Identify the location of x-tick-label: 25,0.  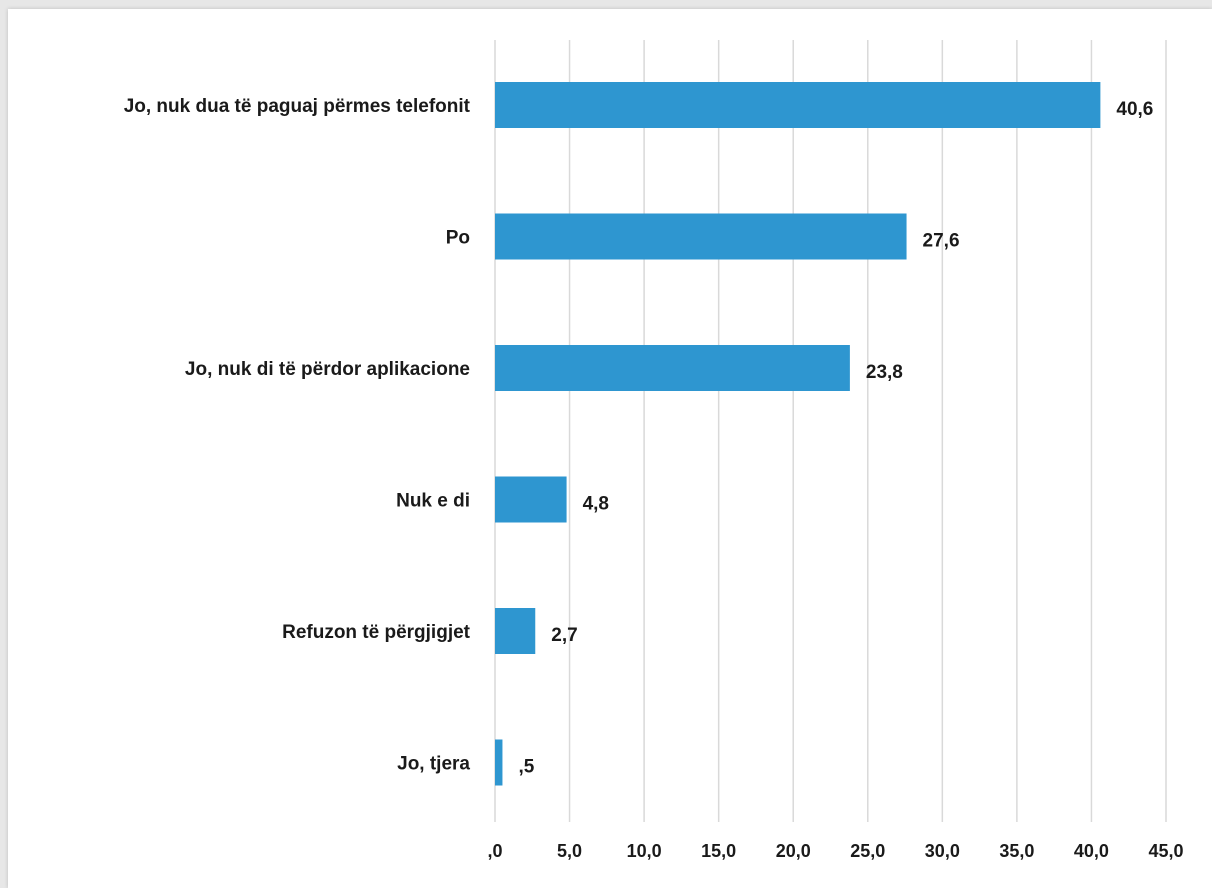
(867, 851).